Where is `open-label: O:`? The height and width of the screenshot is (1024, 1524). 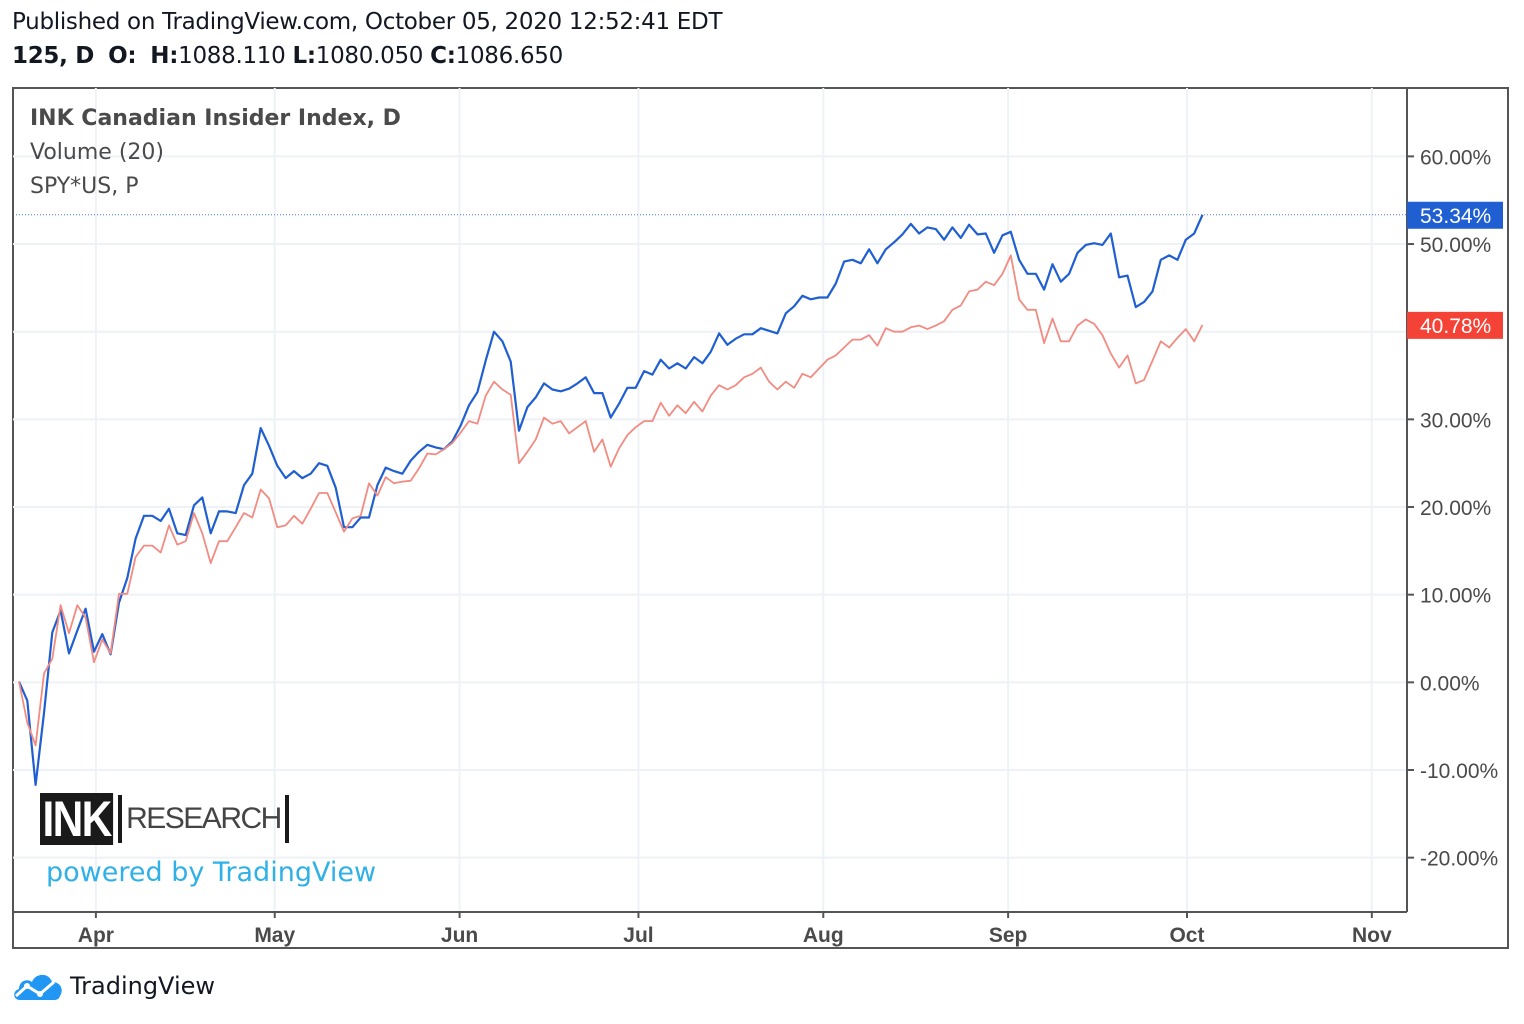 open-label: O: is located at coordinates (122, 56).